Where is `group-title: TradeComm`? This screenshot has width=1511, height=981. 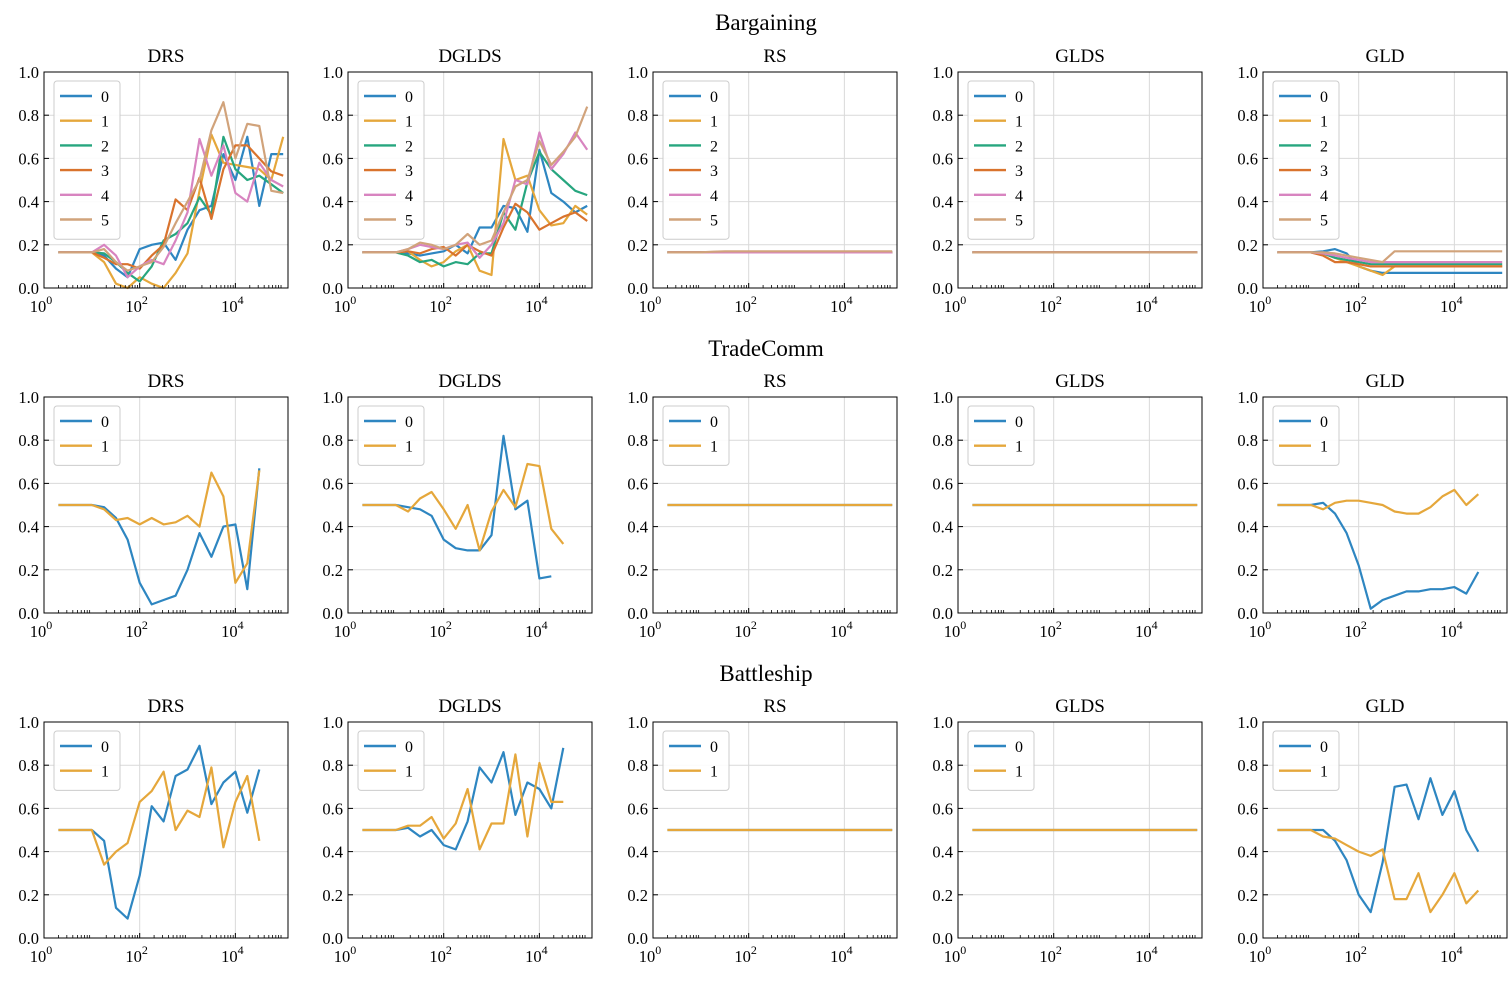 group-title: TradeComm is located at coordinates (766, 348).